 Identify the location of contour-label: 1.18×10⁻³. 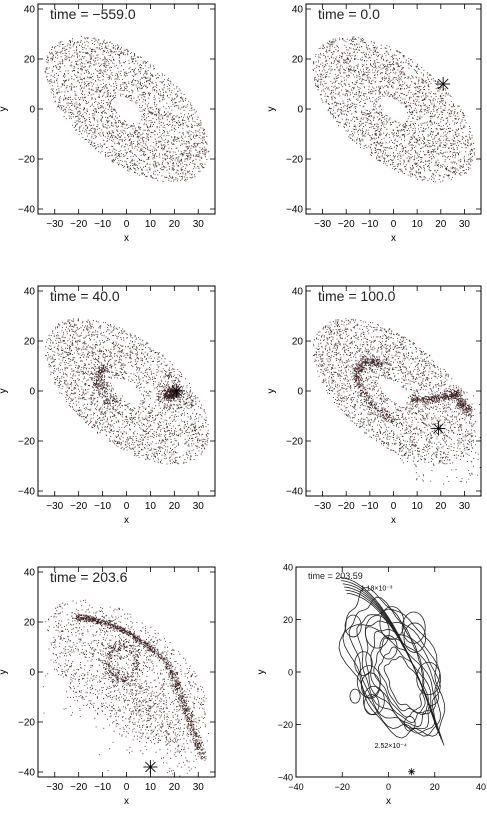
(377, 589).